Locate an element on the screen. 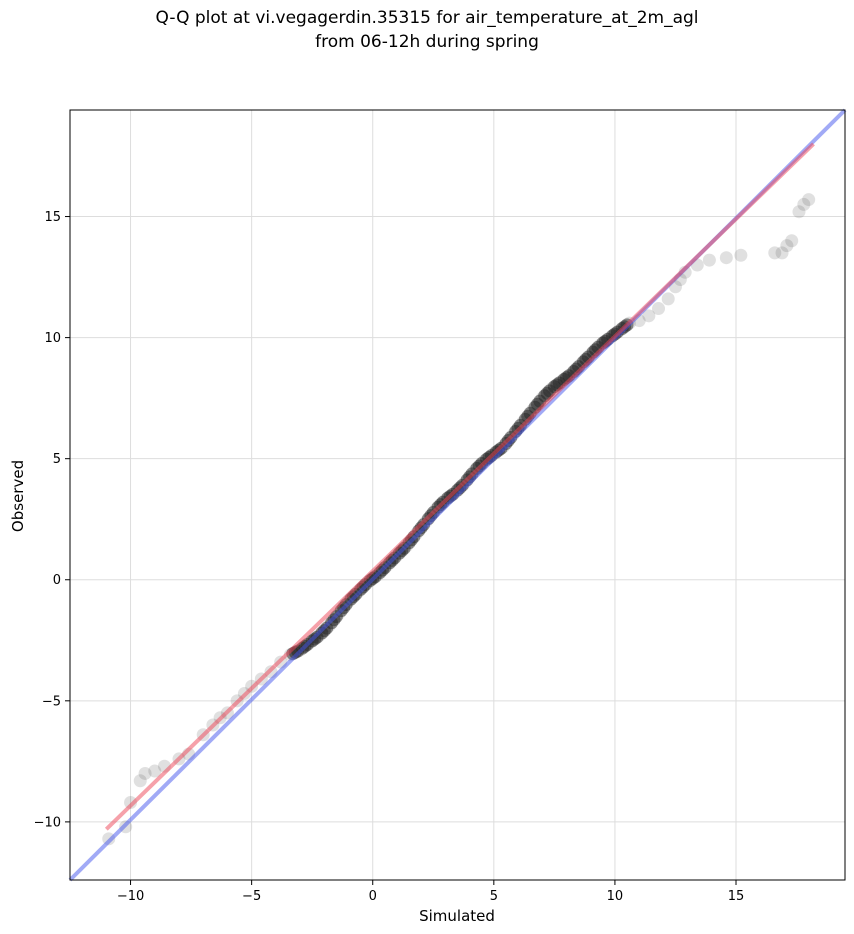 The height and width of the screenshot is (934, 854). x-tick-label: 5 is located at coordinates (494, 896).